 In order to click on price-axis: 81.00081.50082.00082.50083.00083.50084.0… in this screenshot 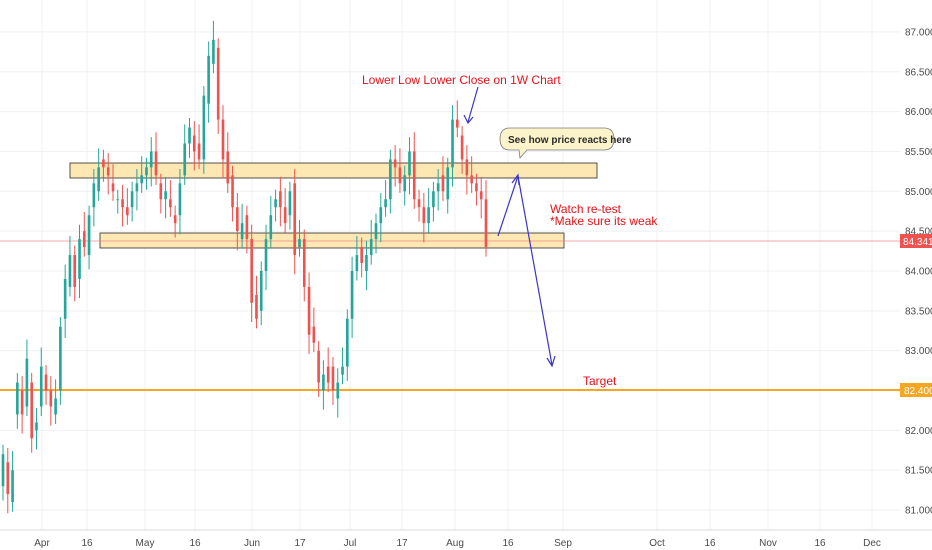, I will do `click(916, 265)`.